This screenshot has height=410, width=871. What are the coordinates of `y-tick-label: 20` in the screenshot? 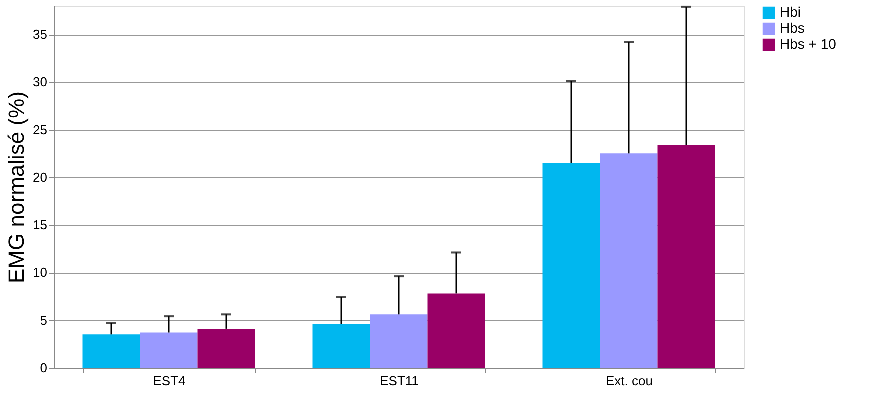 It's located at (40, 177).